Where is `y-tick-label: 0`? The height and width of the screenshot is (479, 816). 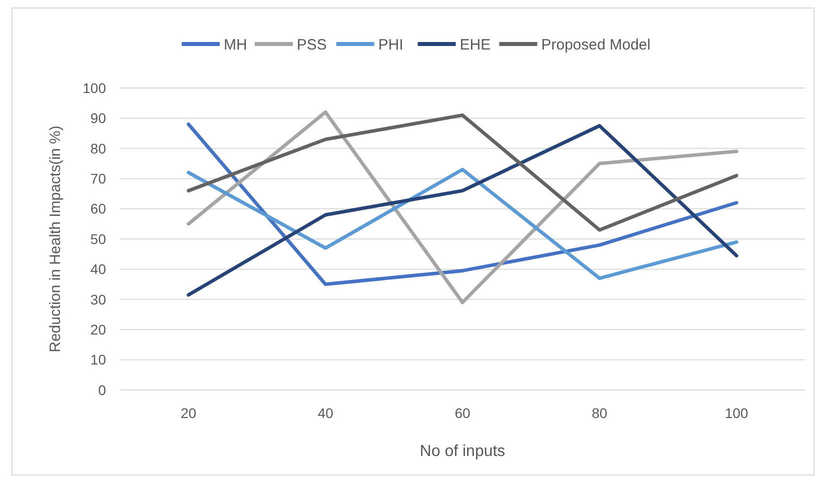 y-tick-label: 0 is located at coordinates (102, 390).